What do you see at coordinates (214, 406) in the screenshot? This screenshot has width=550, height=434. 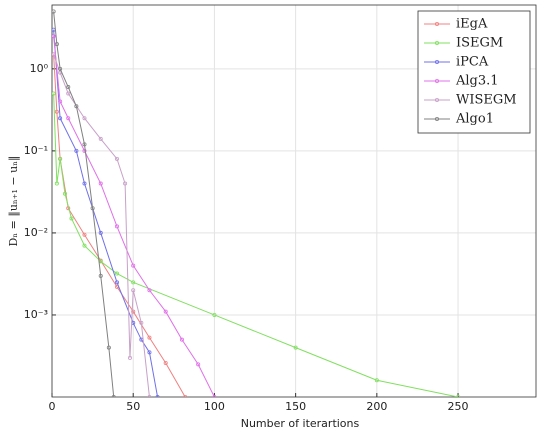 I see `x-tick-label: 100` at bounding box center [214, 406].